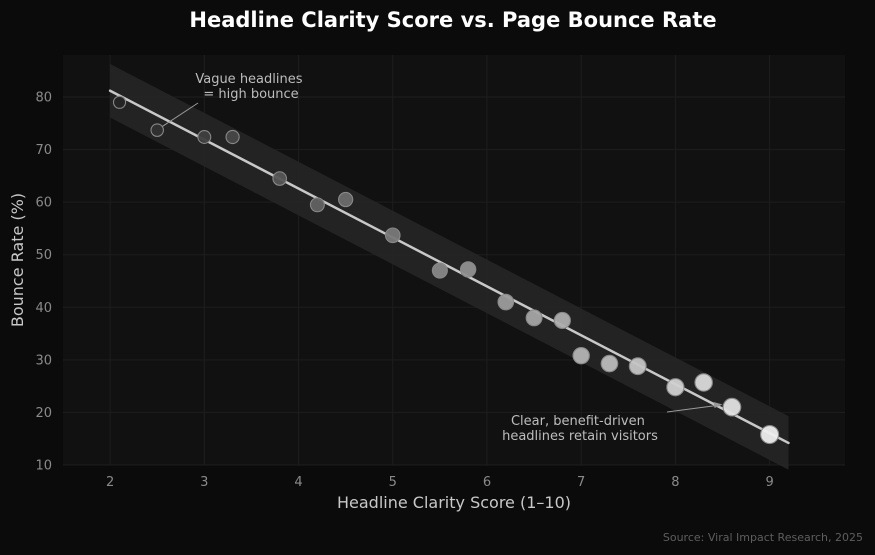 This screenshot has width=875, height=555. I want to click on x-tick-label: 2, so click(110, 482).